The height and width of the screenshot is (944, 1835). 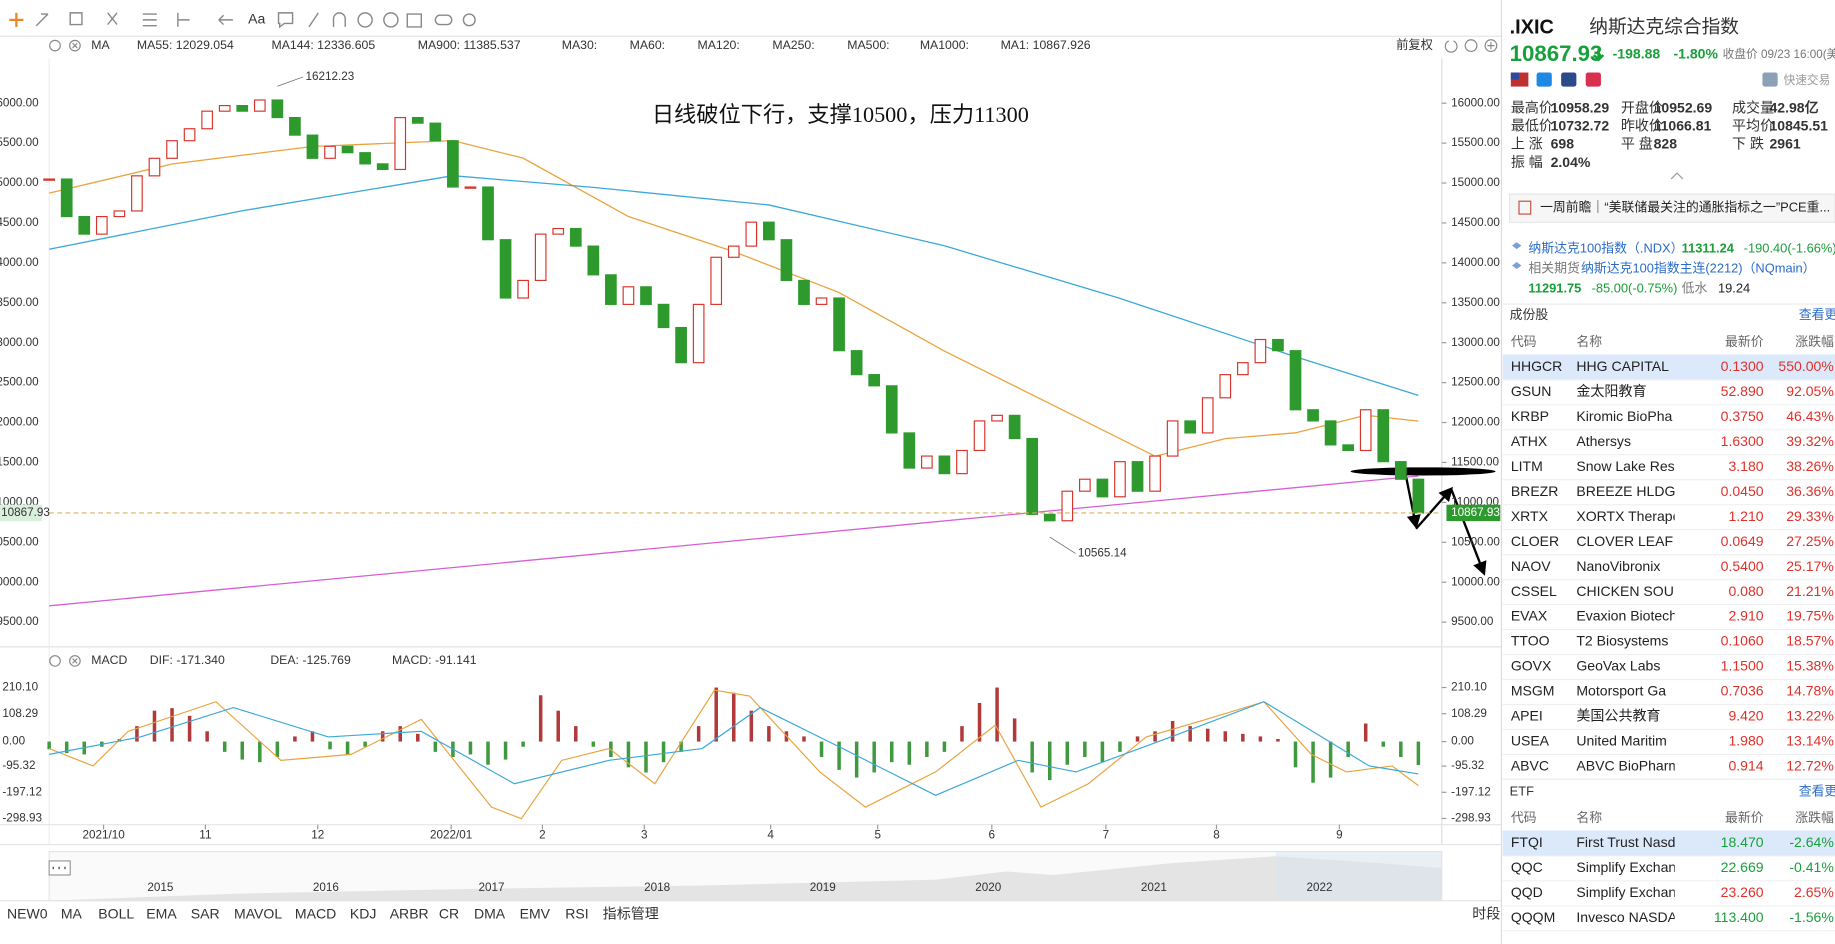 What do you see at coordinates (1628, 516) in the screenshot?
I see `cell-name: XORTX Therape` at bounding box center [1628, 516].